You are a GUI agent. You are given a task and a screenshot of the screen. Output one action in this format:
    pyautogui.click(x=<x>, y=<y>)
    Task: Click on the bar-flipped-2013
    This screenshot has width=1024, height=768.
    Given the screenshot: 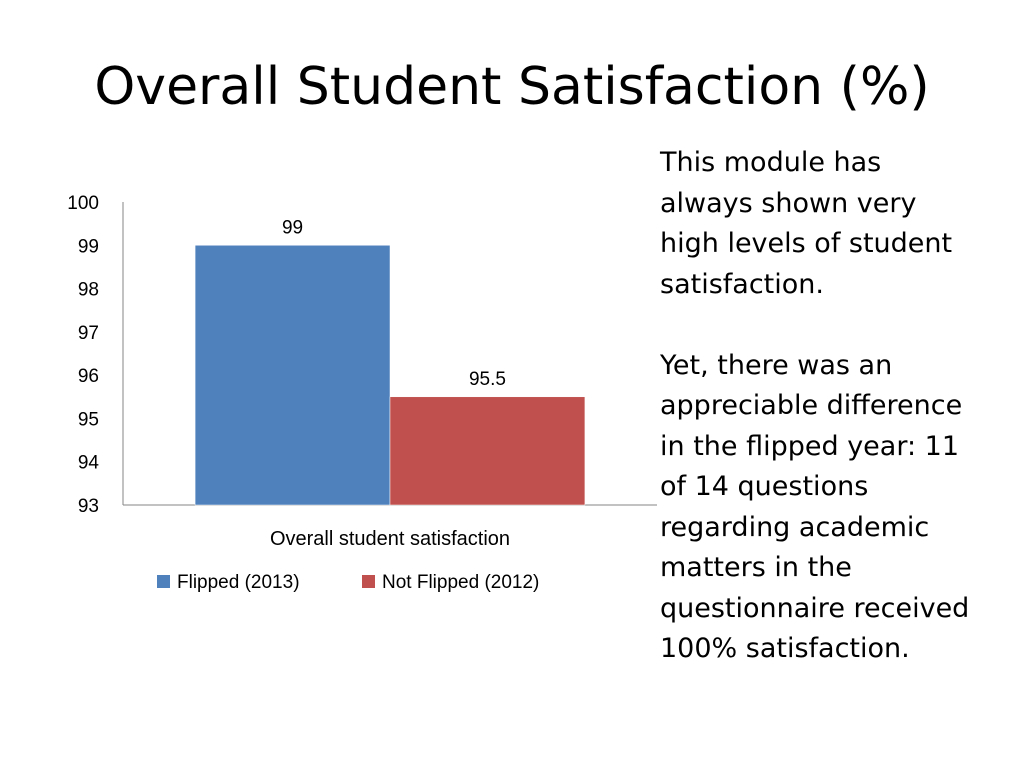 What is the action you would take?
    pyautogui.click(x=292, y=375)
    